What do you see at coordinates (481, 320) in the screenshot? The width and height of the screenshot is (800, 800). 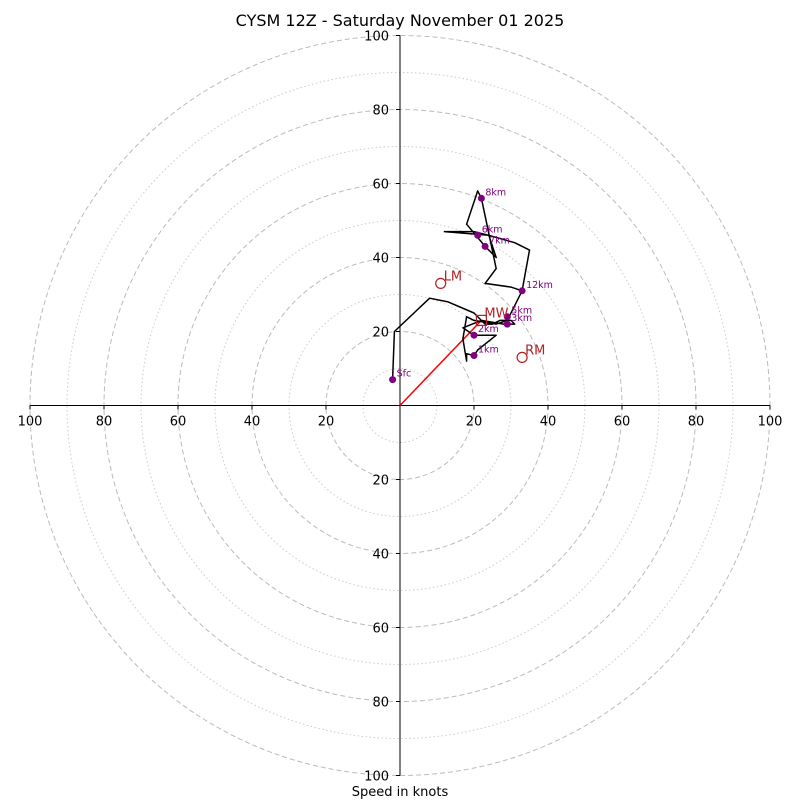 I see `storm-motion-mw-marker` at bounding box center [481, 320].